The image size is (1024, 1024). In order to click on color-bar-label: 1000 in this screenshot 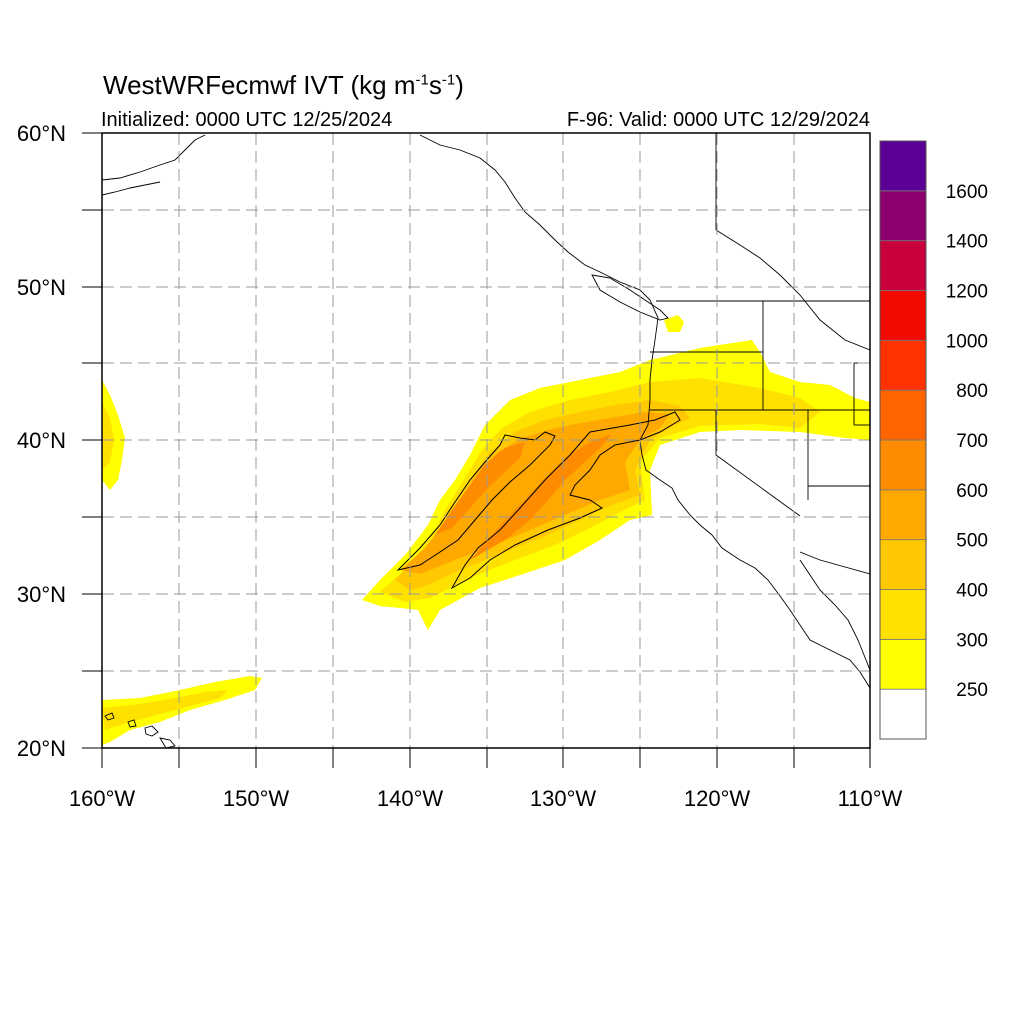, I will do `click(967, 341)`.